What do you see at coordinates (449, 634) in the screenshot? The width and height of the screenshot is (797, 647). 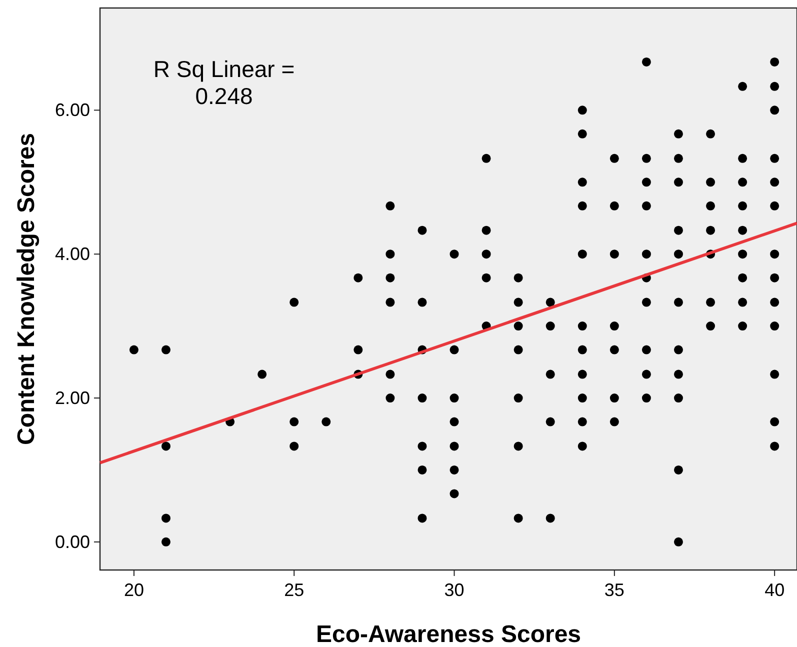 I see `x-axis-title: Eco-Awareness Scores` at bounding box center [449, 634].